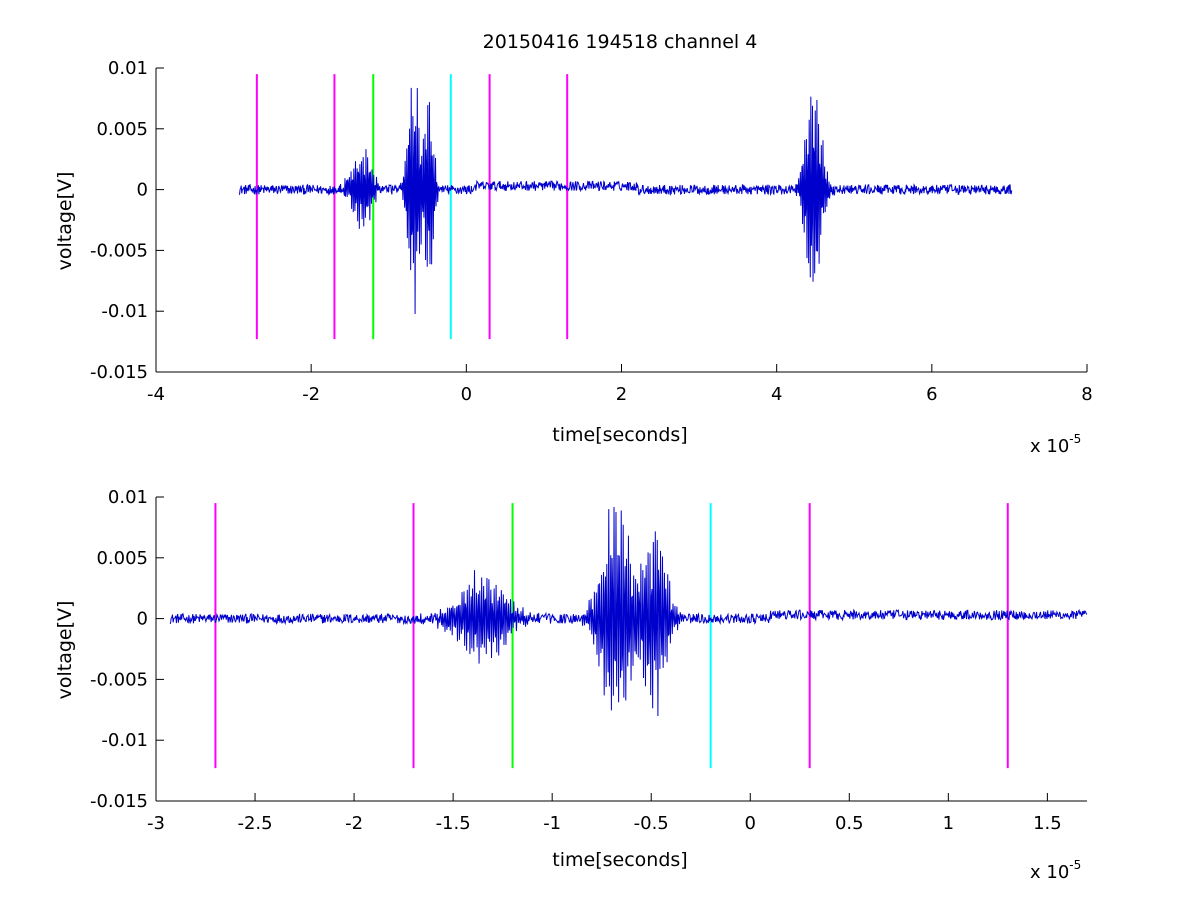  Describe the element at coordinates (1055, 870) in the screenshot. I see `bottom-x-multiplier: x 10-5` at that location.